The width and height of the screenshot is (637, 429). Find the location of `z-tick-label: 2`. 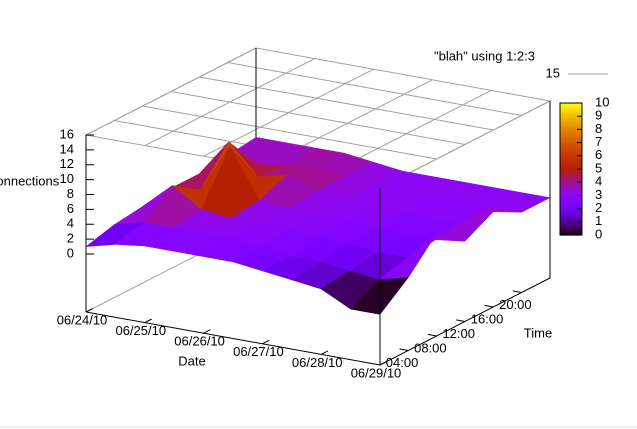

z-tick-label: 2 is located at coordinates (70, 238).